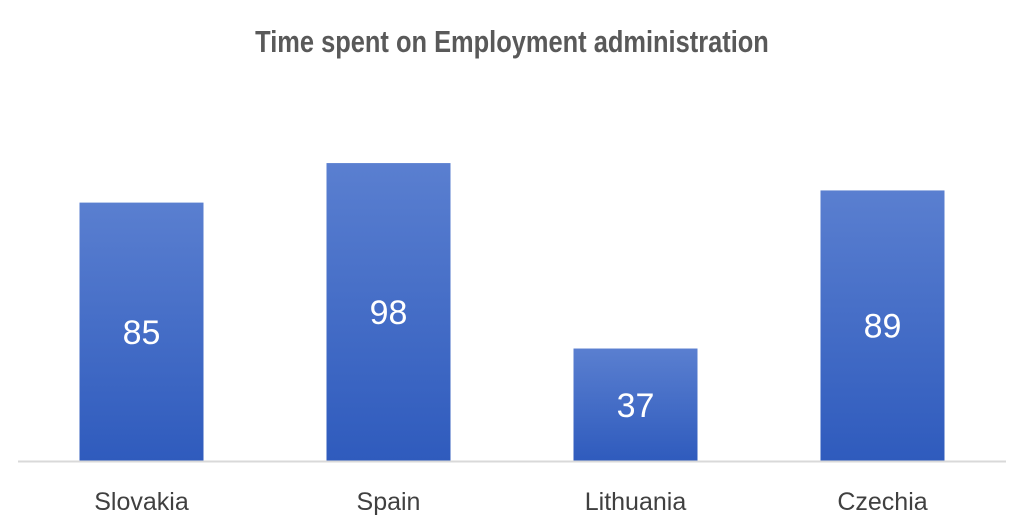 The height and width of the screenshot is (524, 1024). What do you see at coordinates (882, 502) in the screenshot?
I see `x-tick-label-czechia: Czechia` at bounding box center [882, 502].